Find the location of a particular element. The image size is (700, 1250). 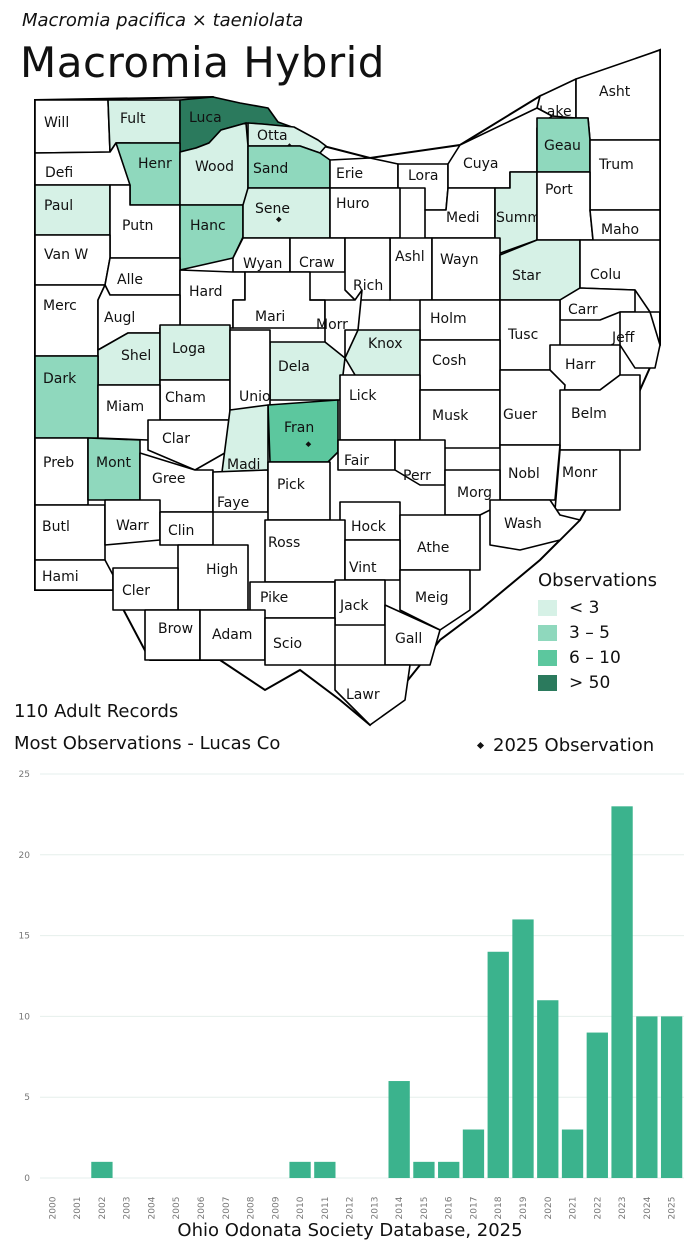

x-tick-label: 2005 is located at coordinates (177, 1208).